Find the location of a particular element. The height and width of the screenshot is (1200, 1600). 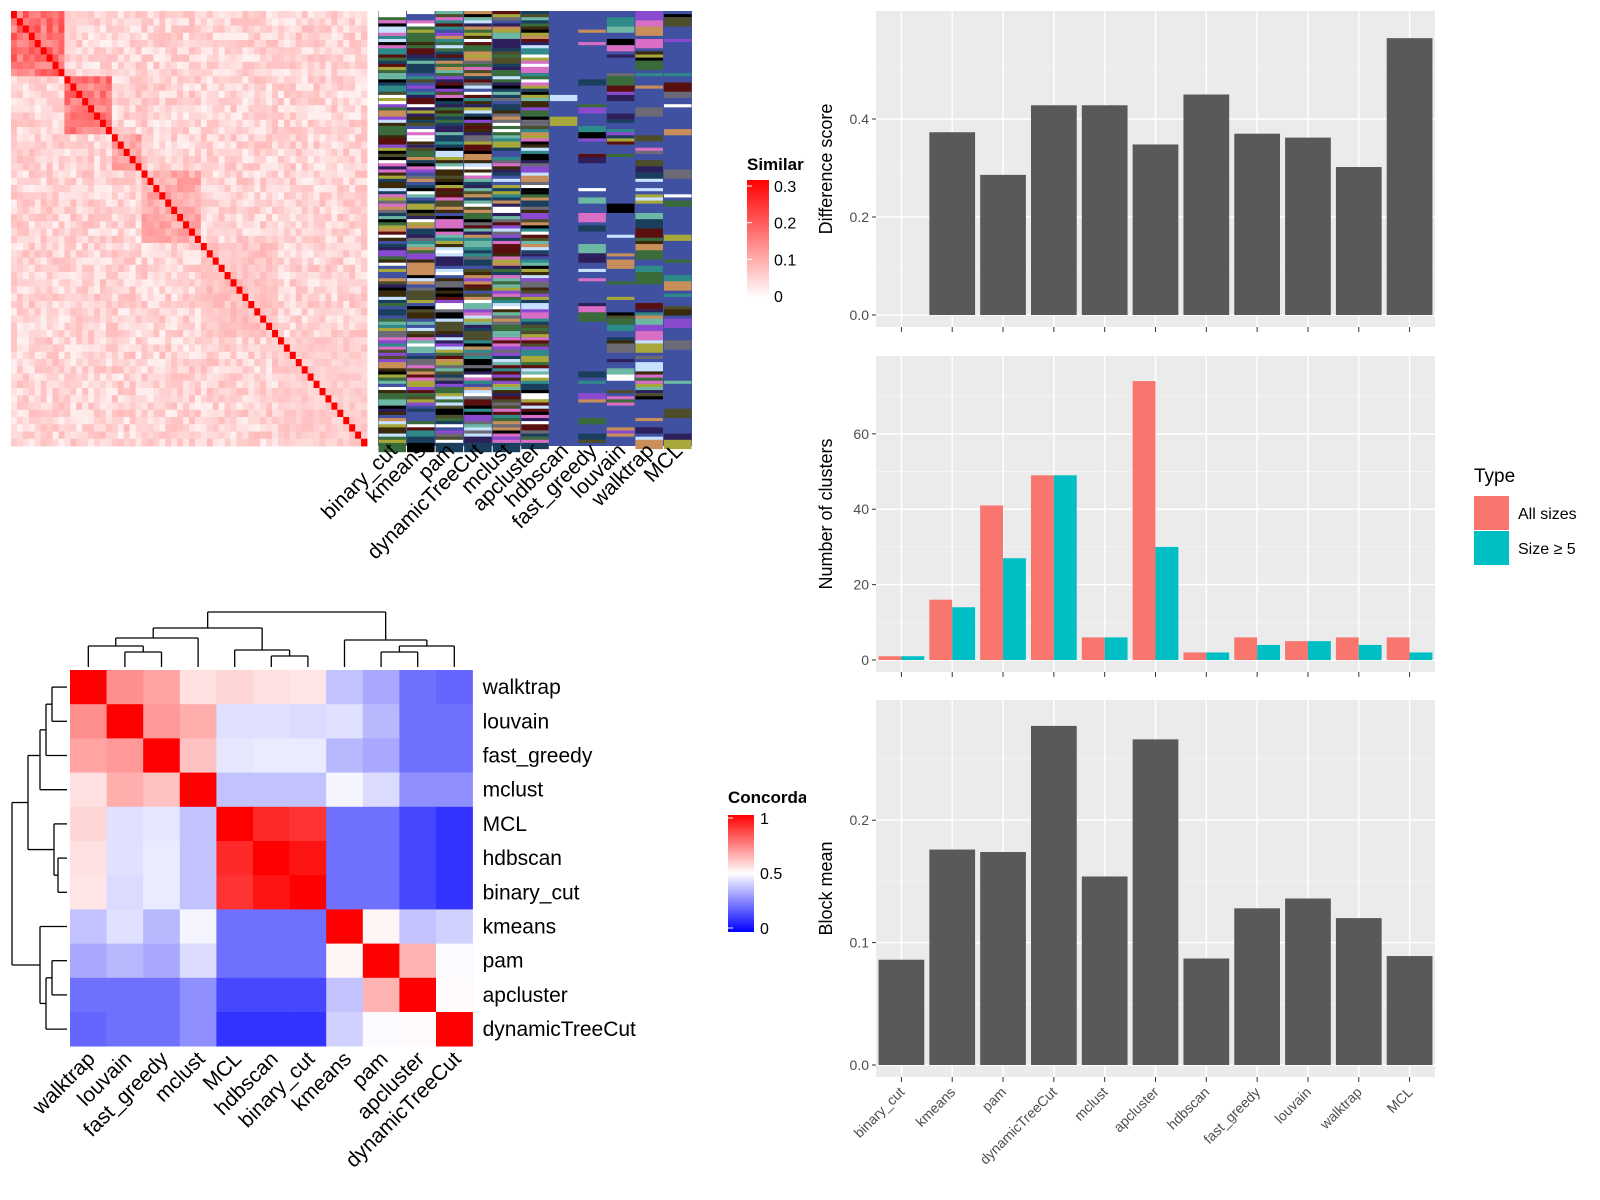

bar is located at coordinates (952, 957).